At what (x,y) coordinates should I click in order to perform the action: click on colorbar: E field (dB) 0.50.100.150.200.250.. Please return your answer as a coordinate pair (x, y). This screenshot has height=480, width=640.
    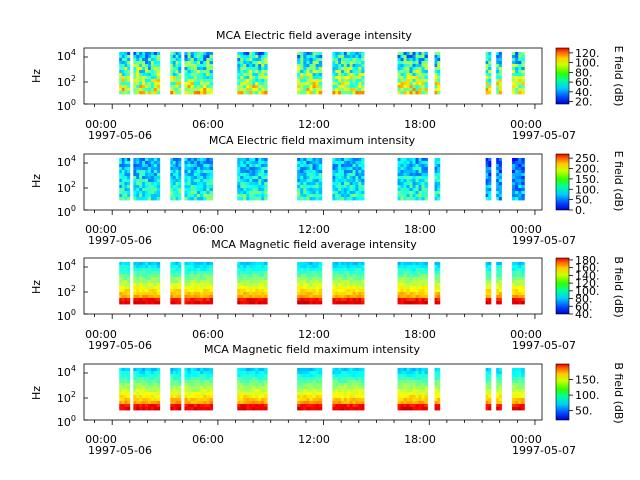
    Looking at the image, I should click on (590, 184).